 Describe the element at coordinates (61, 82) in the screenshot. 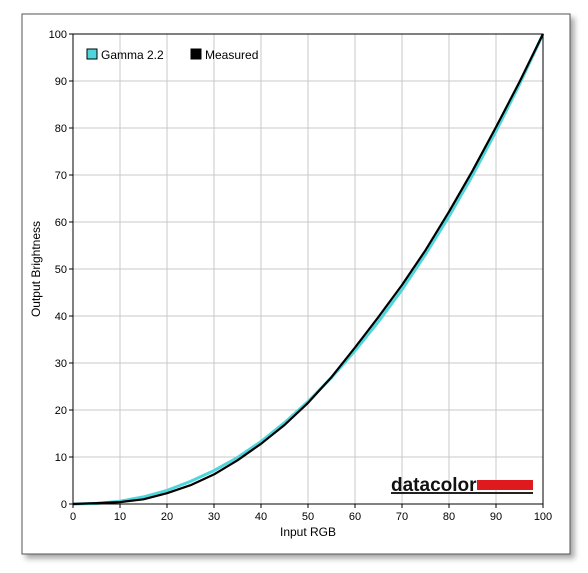

I see `y-tick-label: 90` at that location.